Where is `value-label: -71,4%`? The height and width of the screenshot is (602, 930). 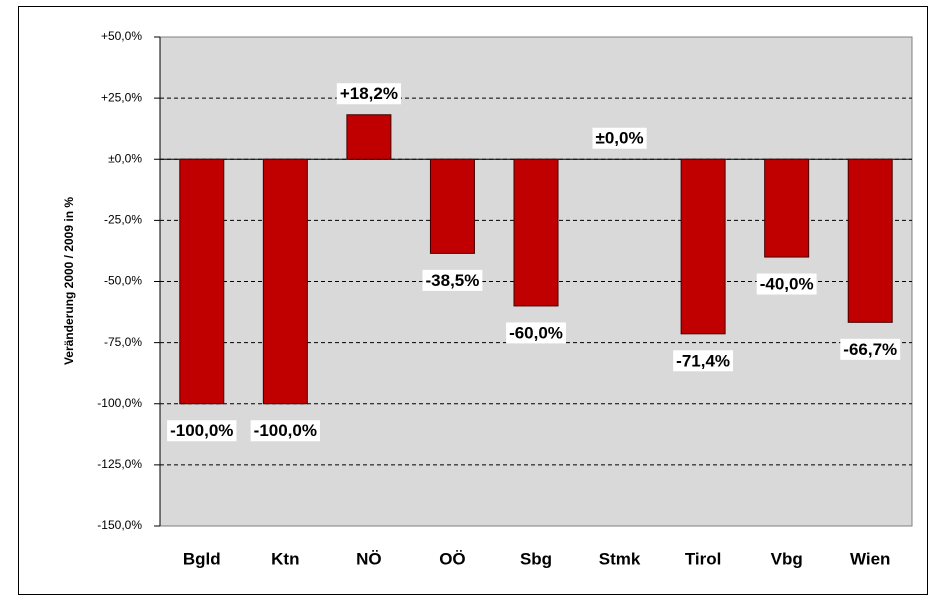
value-label: -71,4% is located at coordinates (703, 360).